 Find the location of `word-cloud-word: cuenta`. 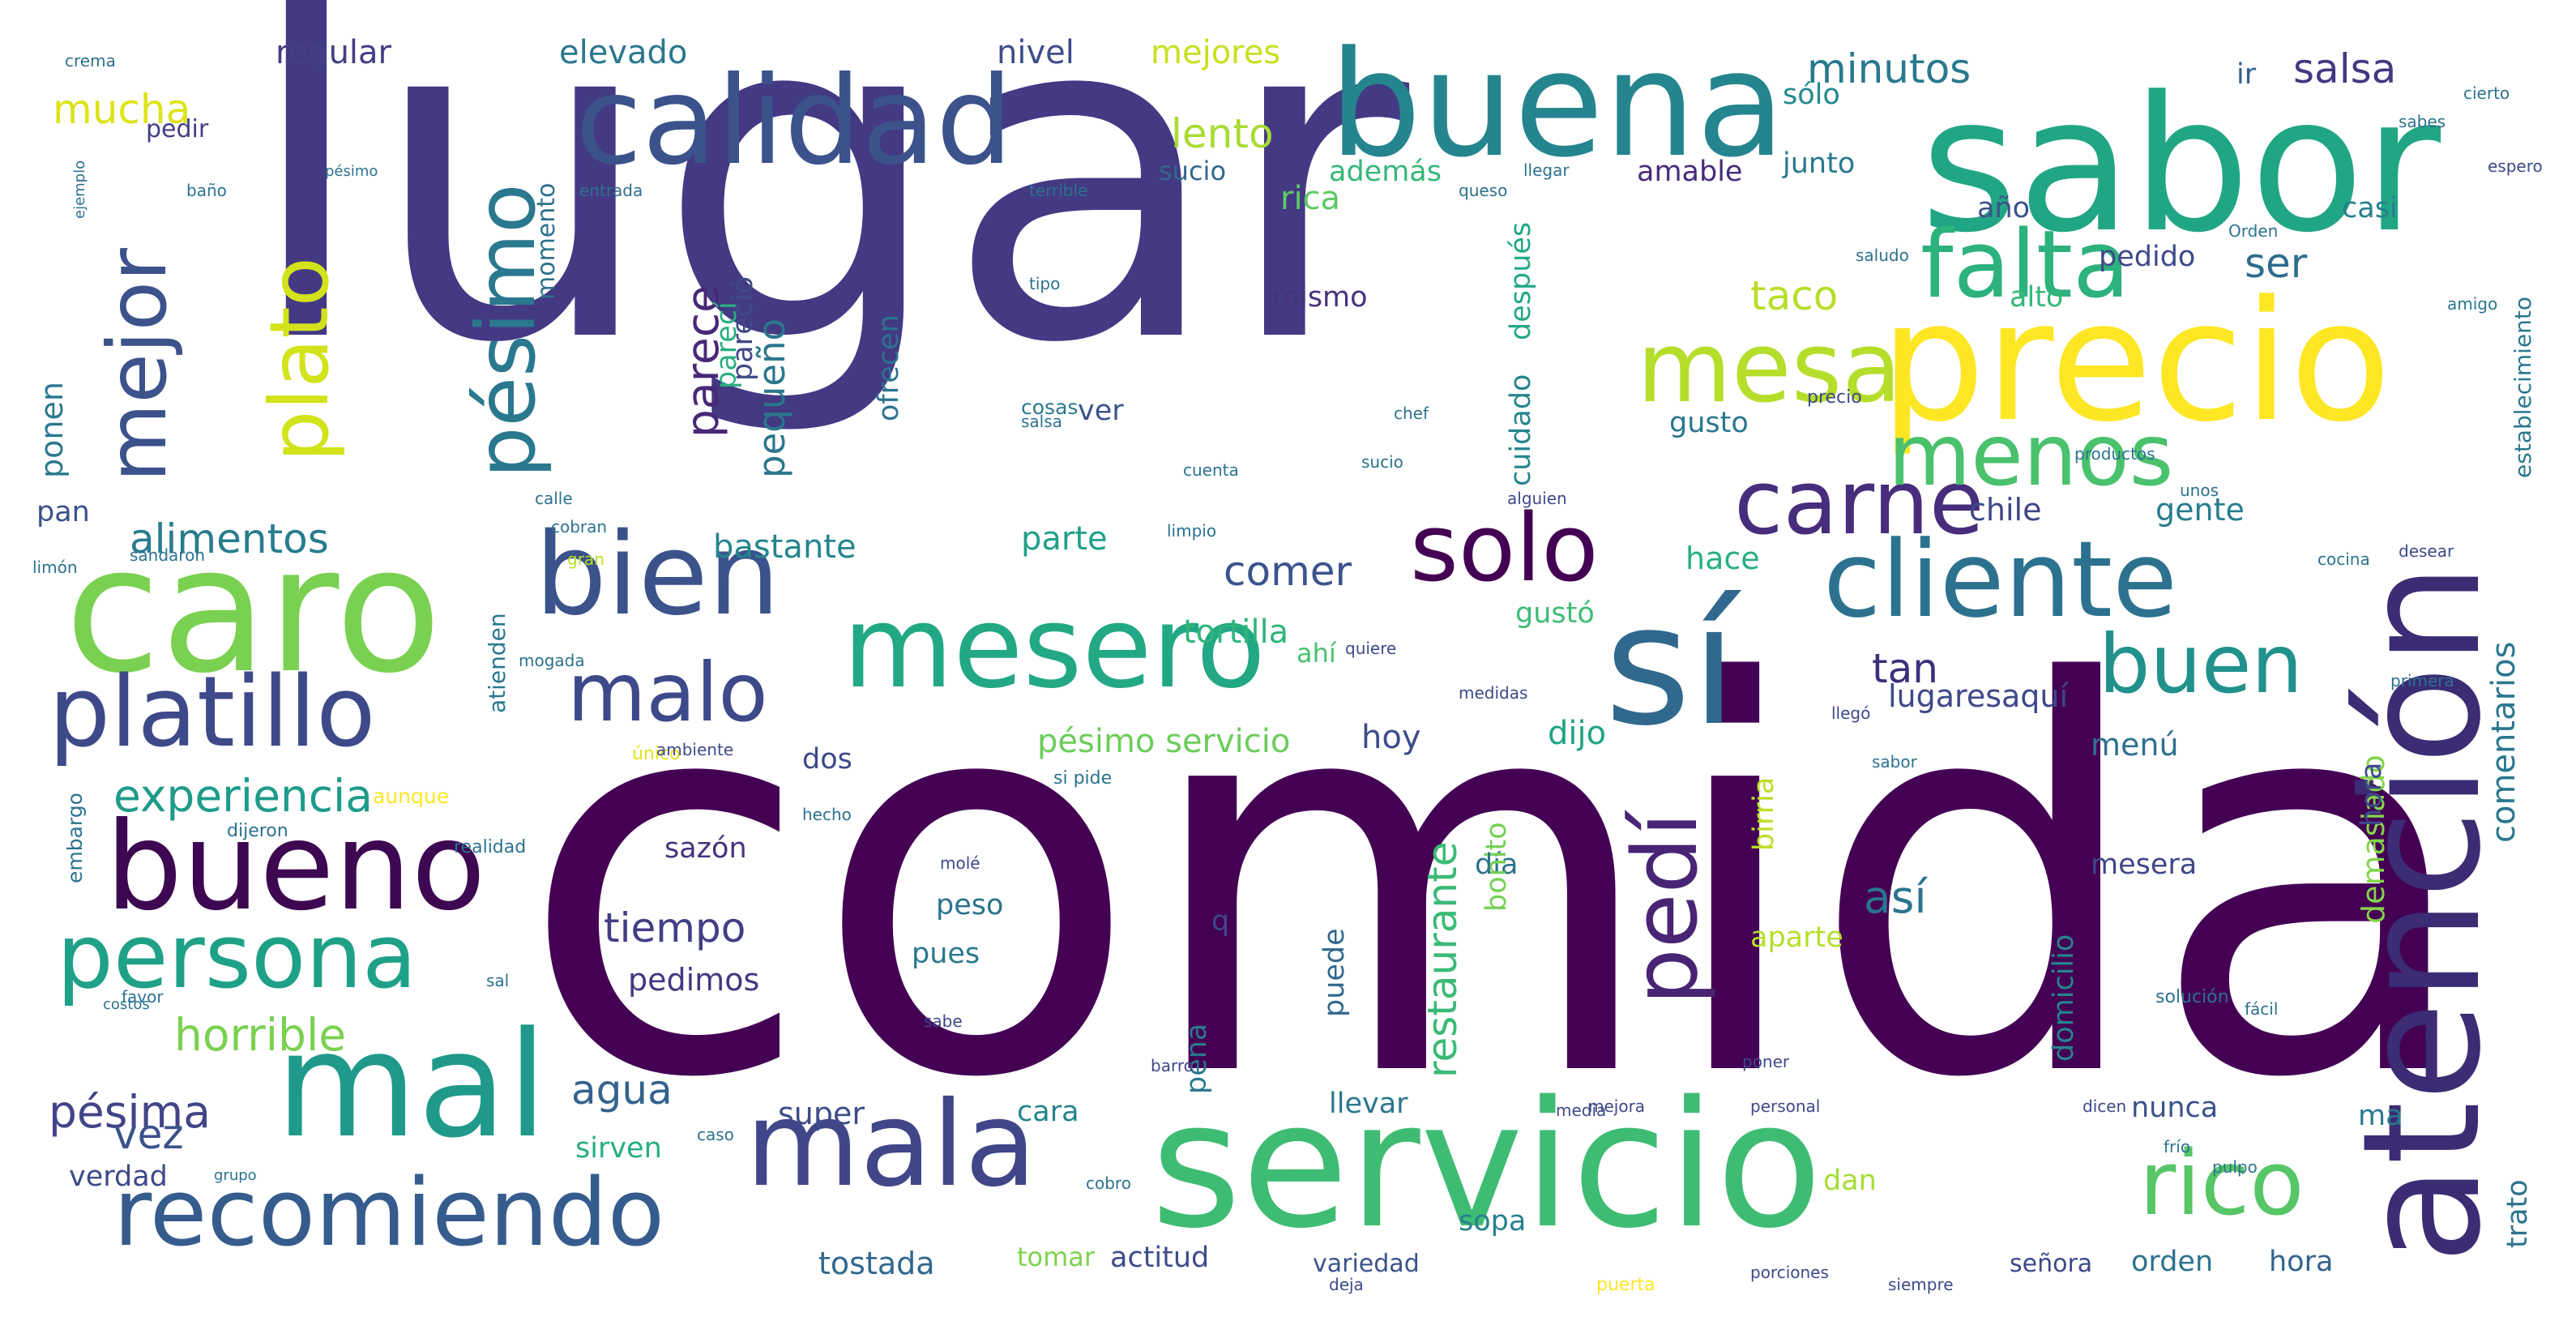

word-cloud-word: cuenta is located at coordinates (1211, 470).